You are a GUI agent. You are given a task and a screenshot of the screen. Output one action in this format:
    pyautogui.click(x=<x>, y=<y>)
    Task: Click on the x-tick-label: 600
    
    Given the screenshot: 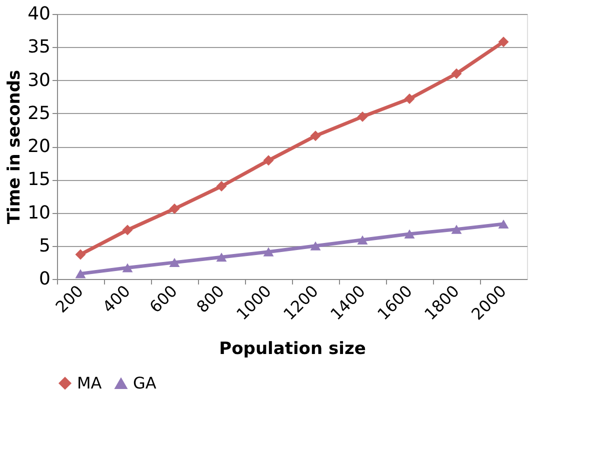 What is the action you would take?
    pyautogui.click(x=163, y=298)
    